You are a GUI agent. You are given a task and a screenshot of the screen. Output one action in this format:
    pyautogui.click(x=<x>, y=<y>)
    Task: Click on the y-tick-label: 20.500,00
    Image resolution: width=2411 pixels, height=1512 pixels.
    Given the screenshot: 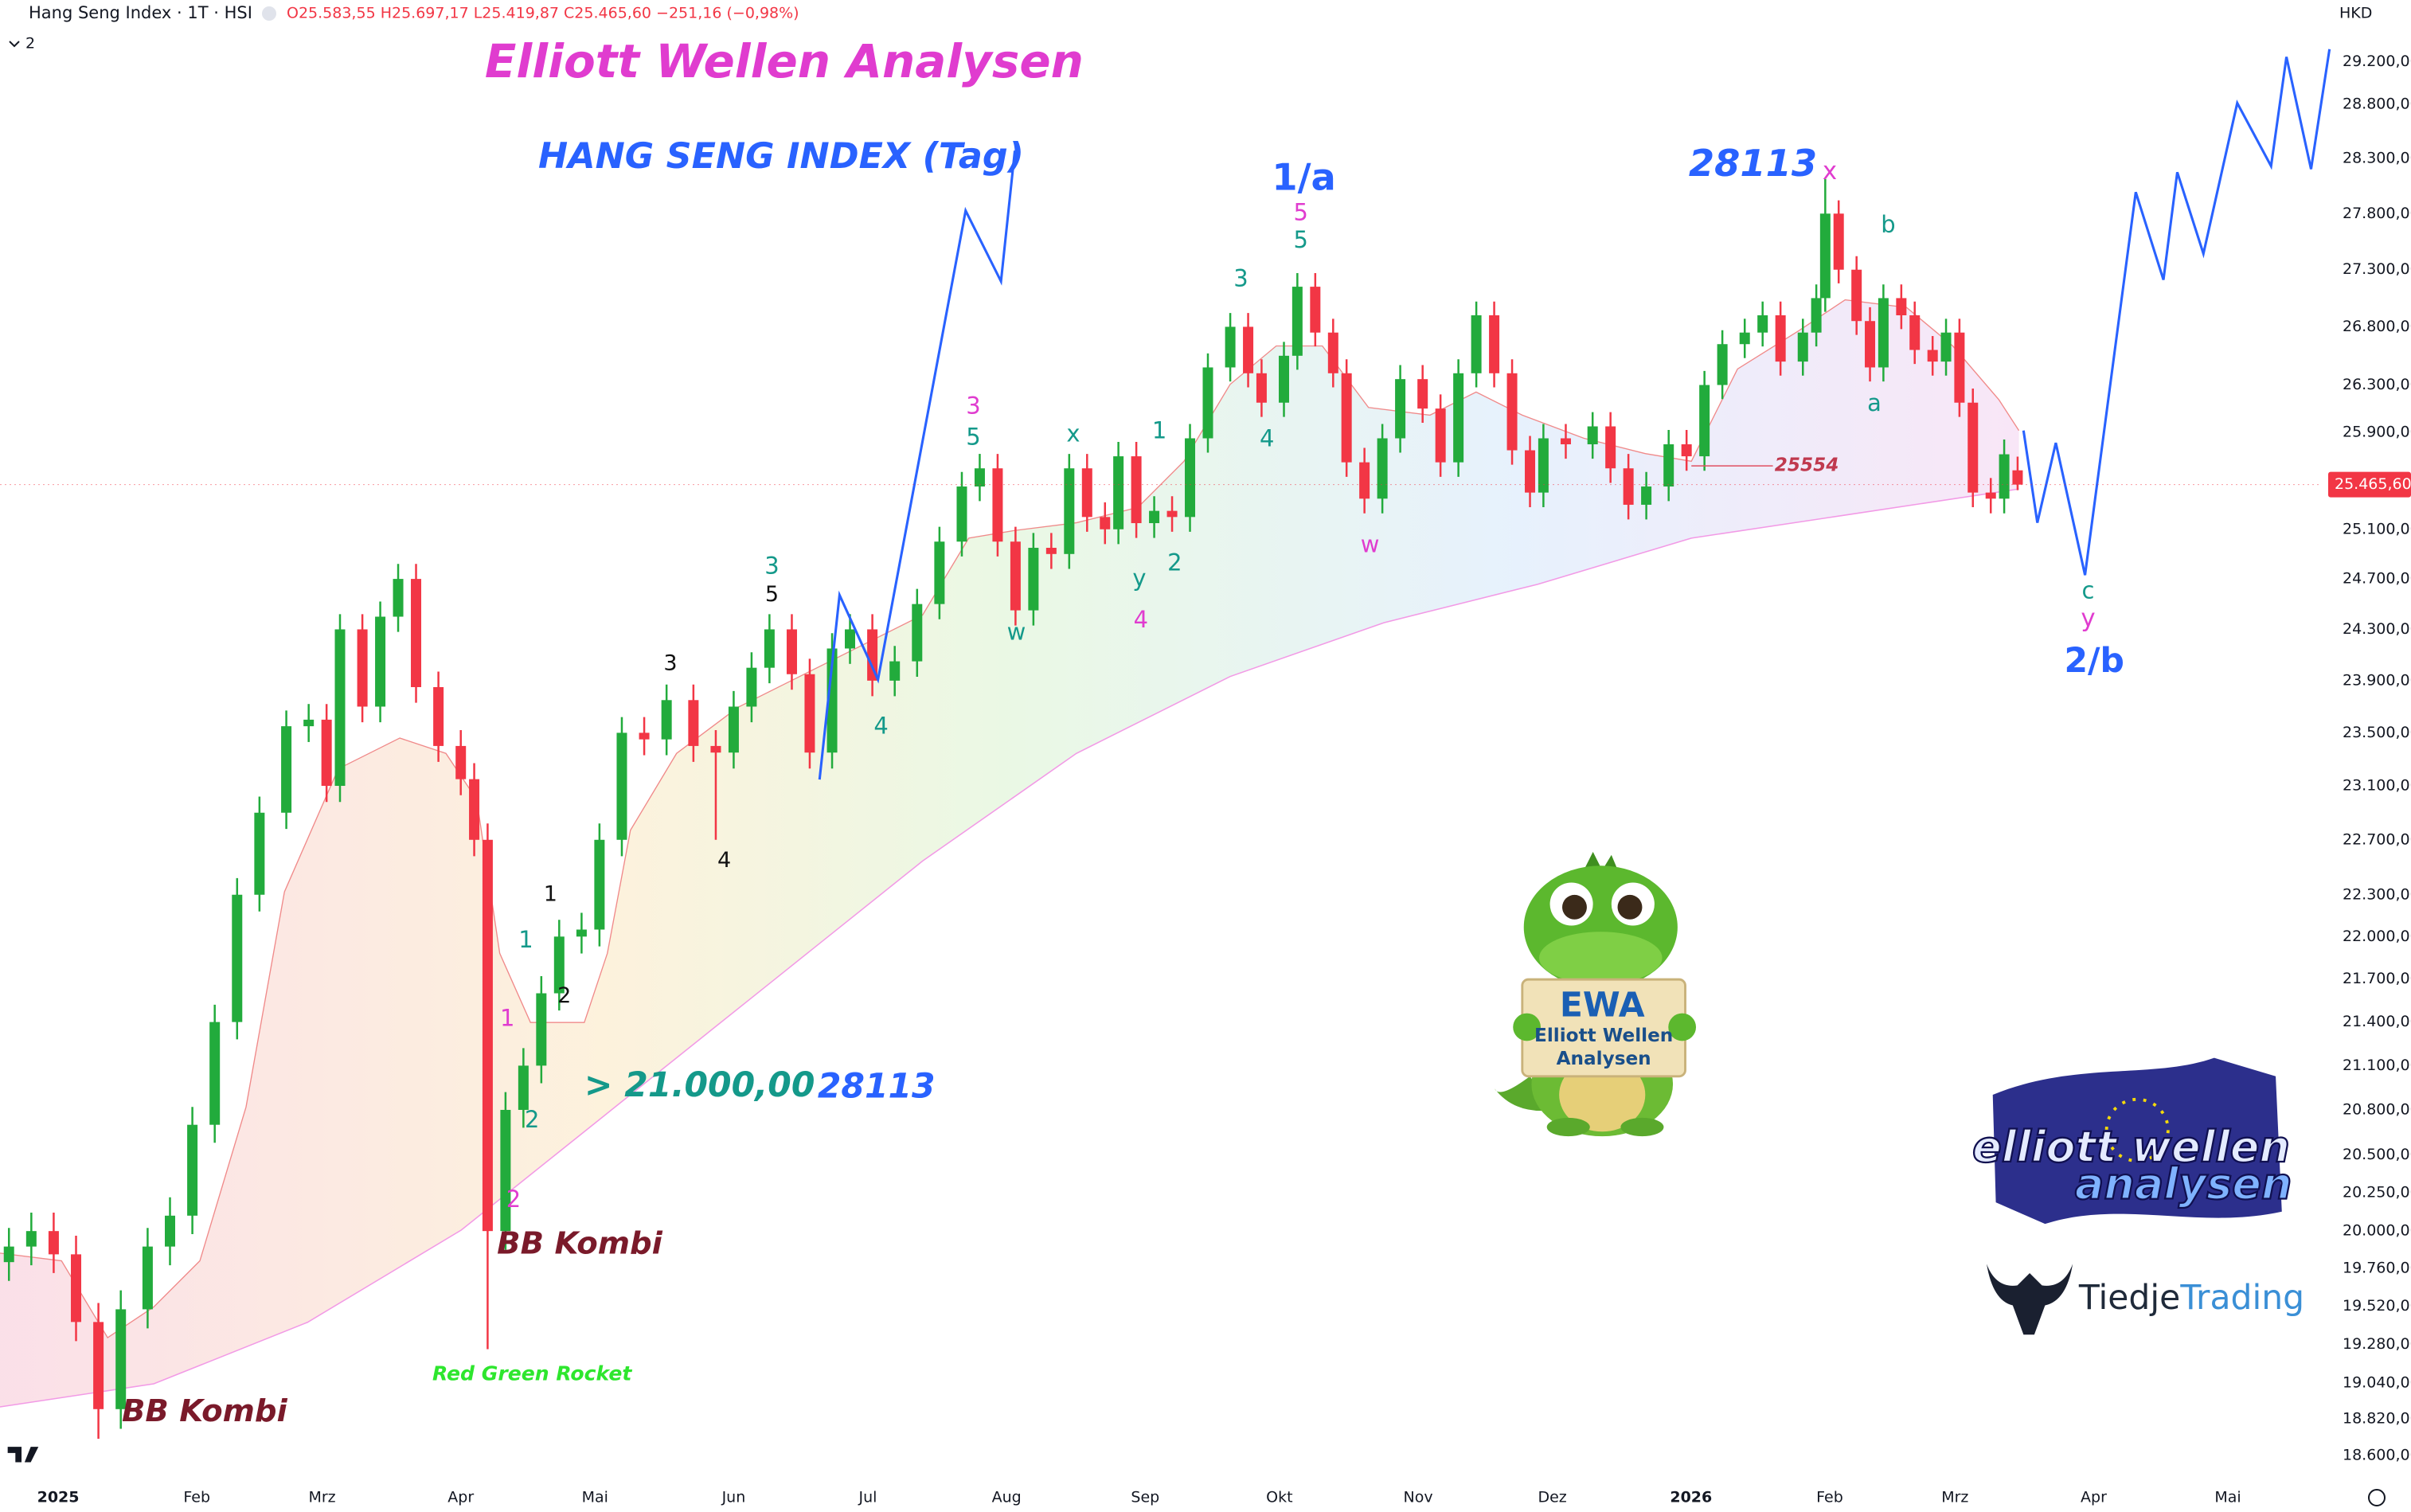 What is the action you would take?
    pyautogui.click(x=2377, y=1154)
    